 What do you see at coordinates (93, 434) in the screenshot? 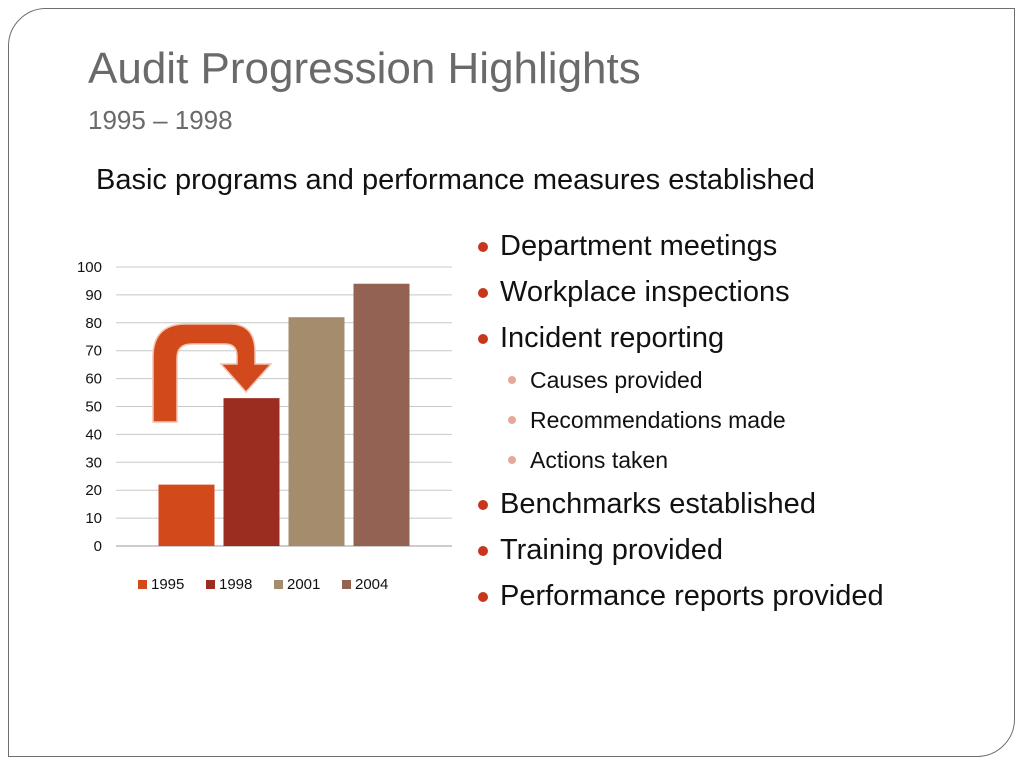
I see `chart-y-tick-label: 40` at bounding box center [93, 434].